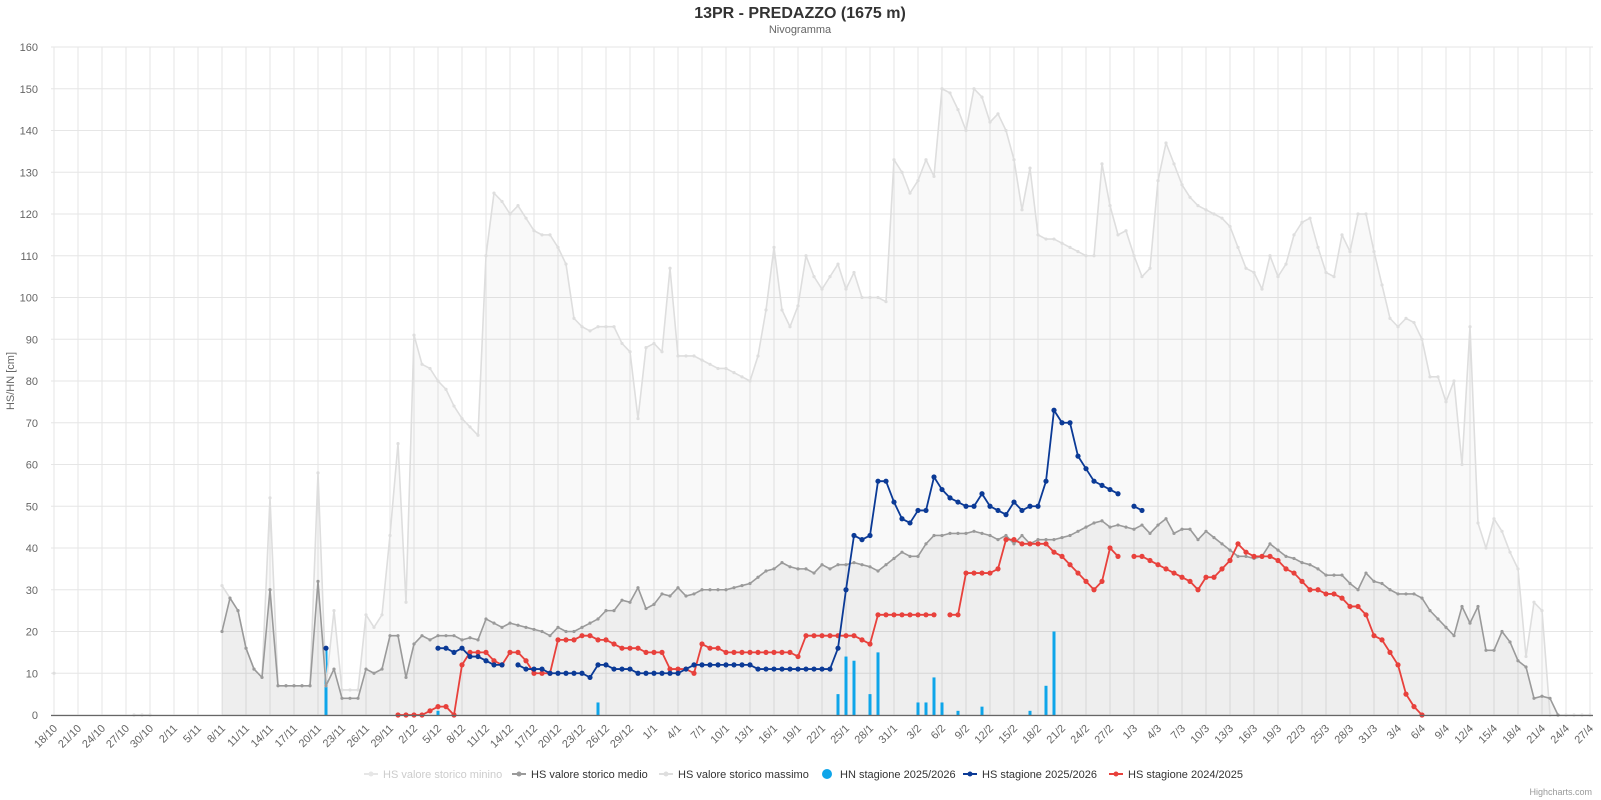 The width and height of the screenshot is (1601, 800). I want to click on legend-item-hs-valore-storico-massimo: HS valore storico massimo, so click(734, 775).